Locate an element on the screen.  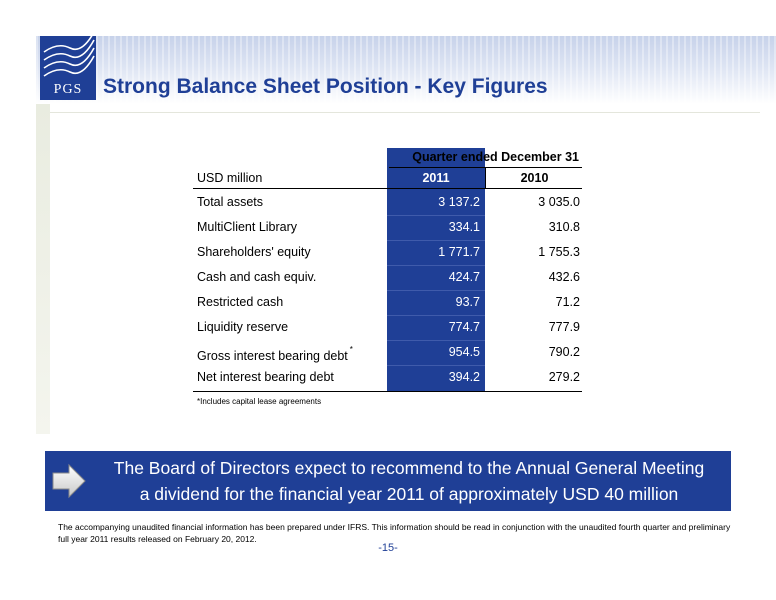
table-row: Liquidity reserve 774.7 777.9 is located at coordinates (387, 327).